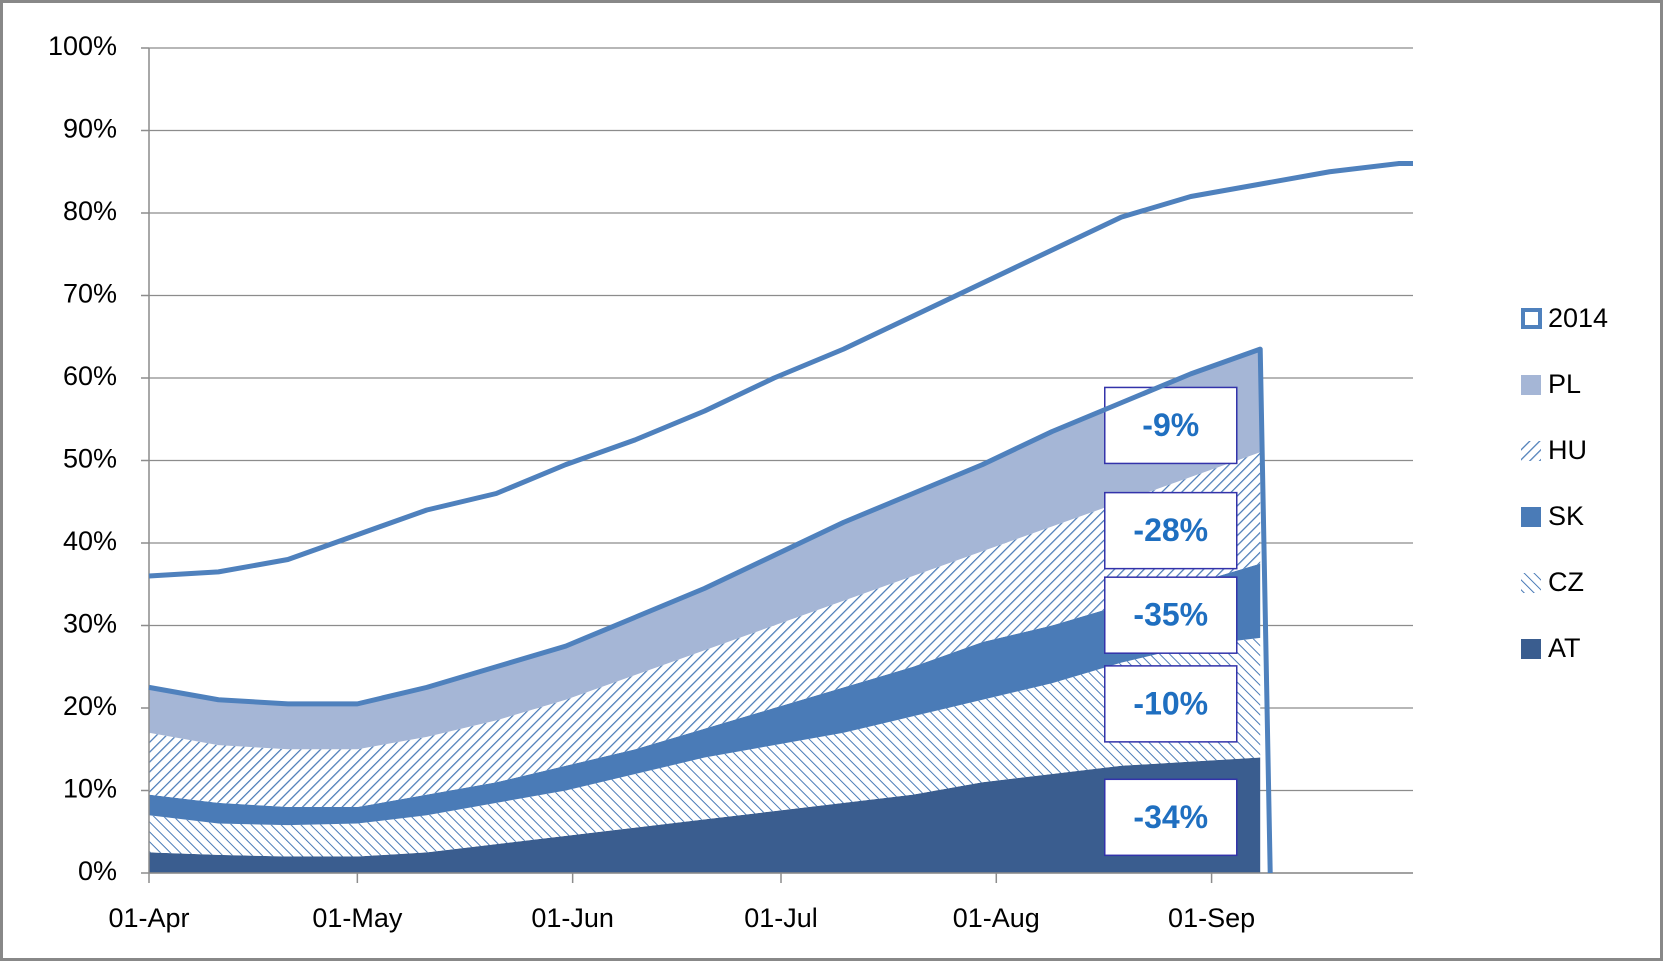 The height and width of the screenshot is (961, 1663). What do you see at coordinates (572, 918) in the screenshot?
I see `x-tick-label: 01-Jun` at bounding box center [572, 918].